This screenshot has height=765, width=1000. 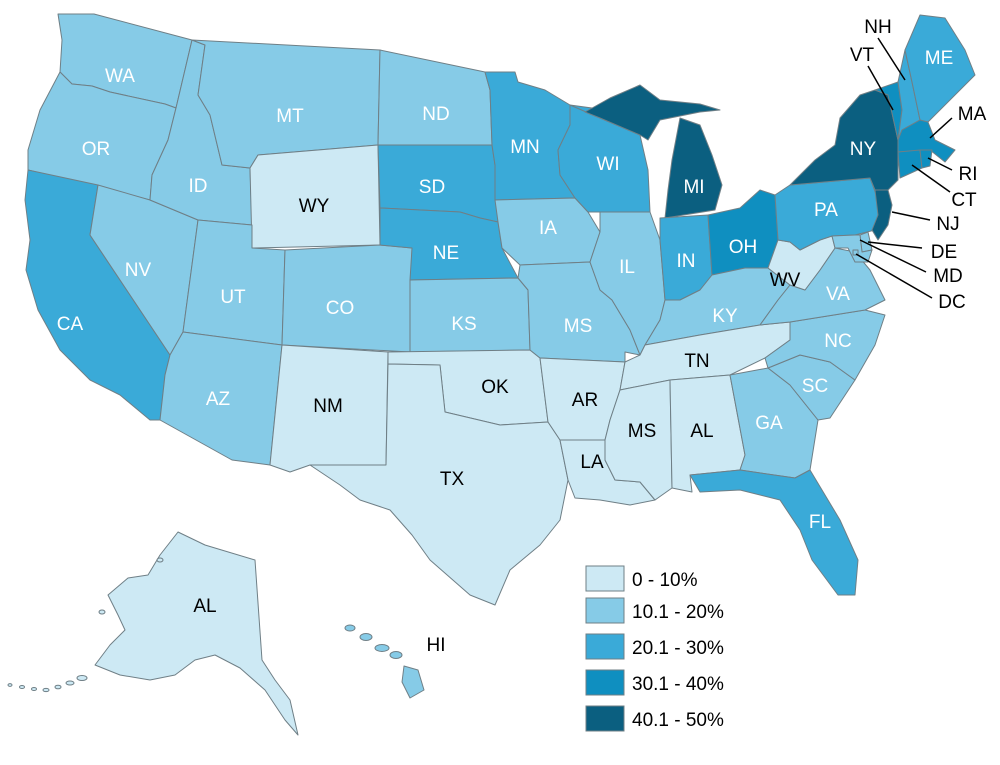 What do you see at coordinates (138, 270) in the screenshot?
I see `label-nv: NV` at bounding box center [138, 270].